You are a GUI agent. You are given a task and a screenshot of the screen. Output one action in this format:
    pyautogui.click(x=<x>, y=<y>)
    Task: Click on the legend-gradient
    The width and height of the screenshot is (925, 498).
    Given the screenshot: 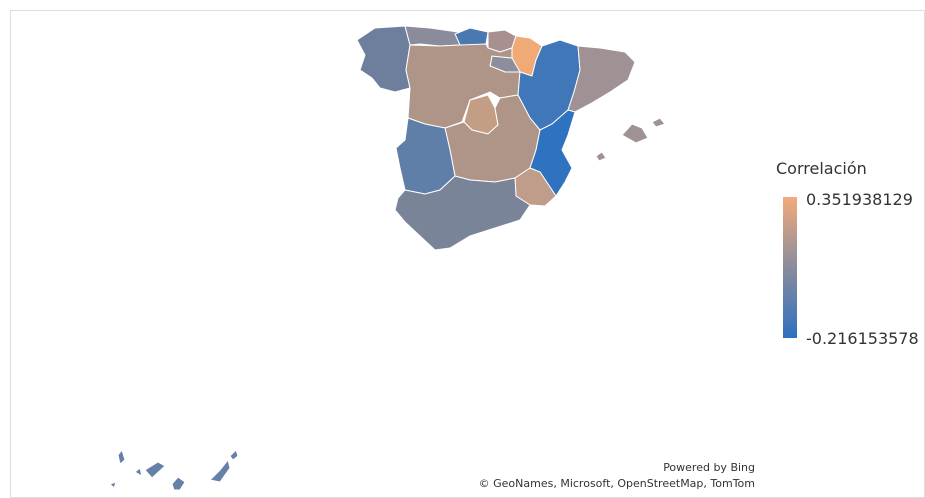 What is the action you would take?
    pyautogui.click(x=790, y=267)
    